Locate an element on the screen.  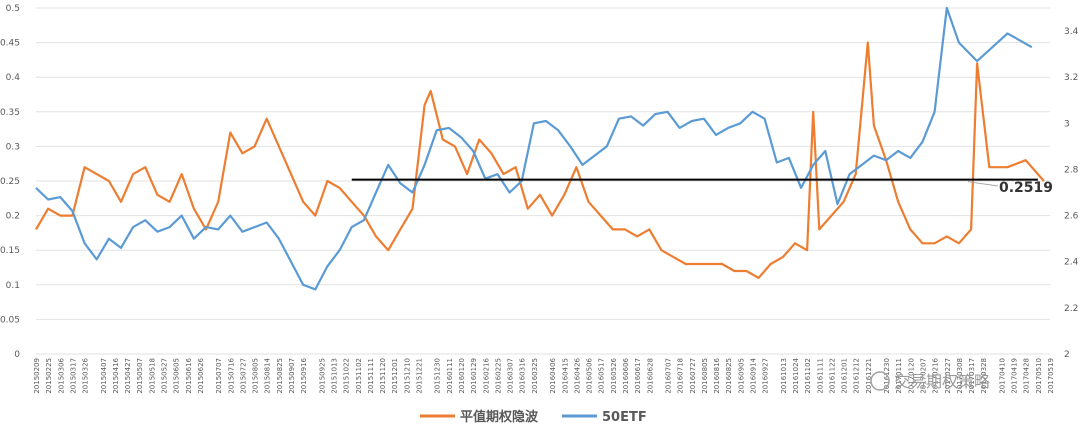
x-tick-label: 20160325 is located at coordinates (535, 376).